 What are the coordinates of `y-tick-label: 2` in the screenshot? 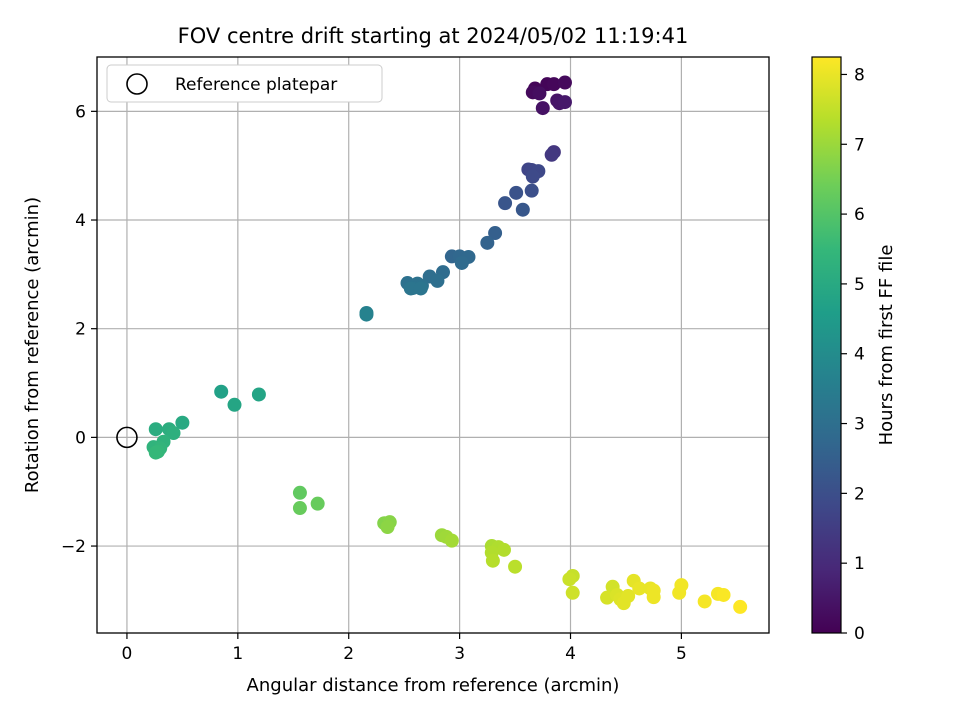 It's located at (80, 330).